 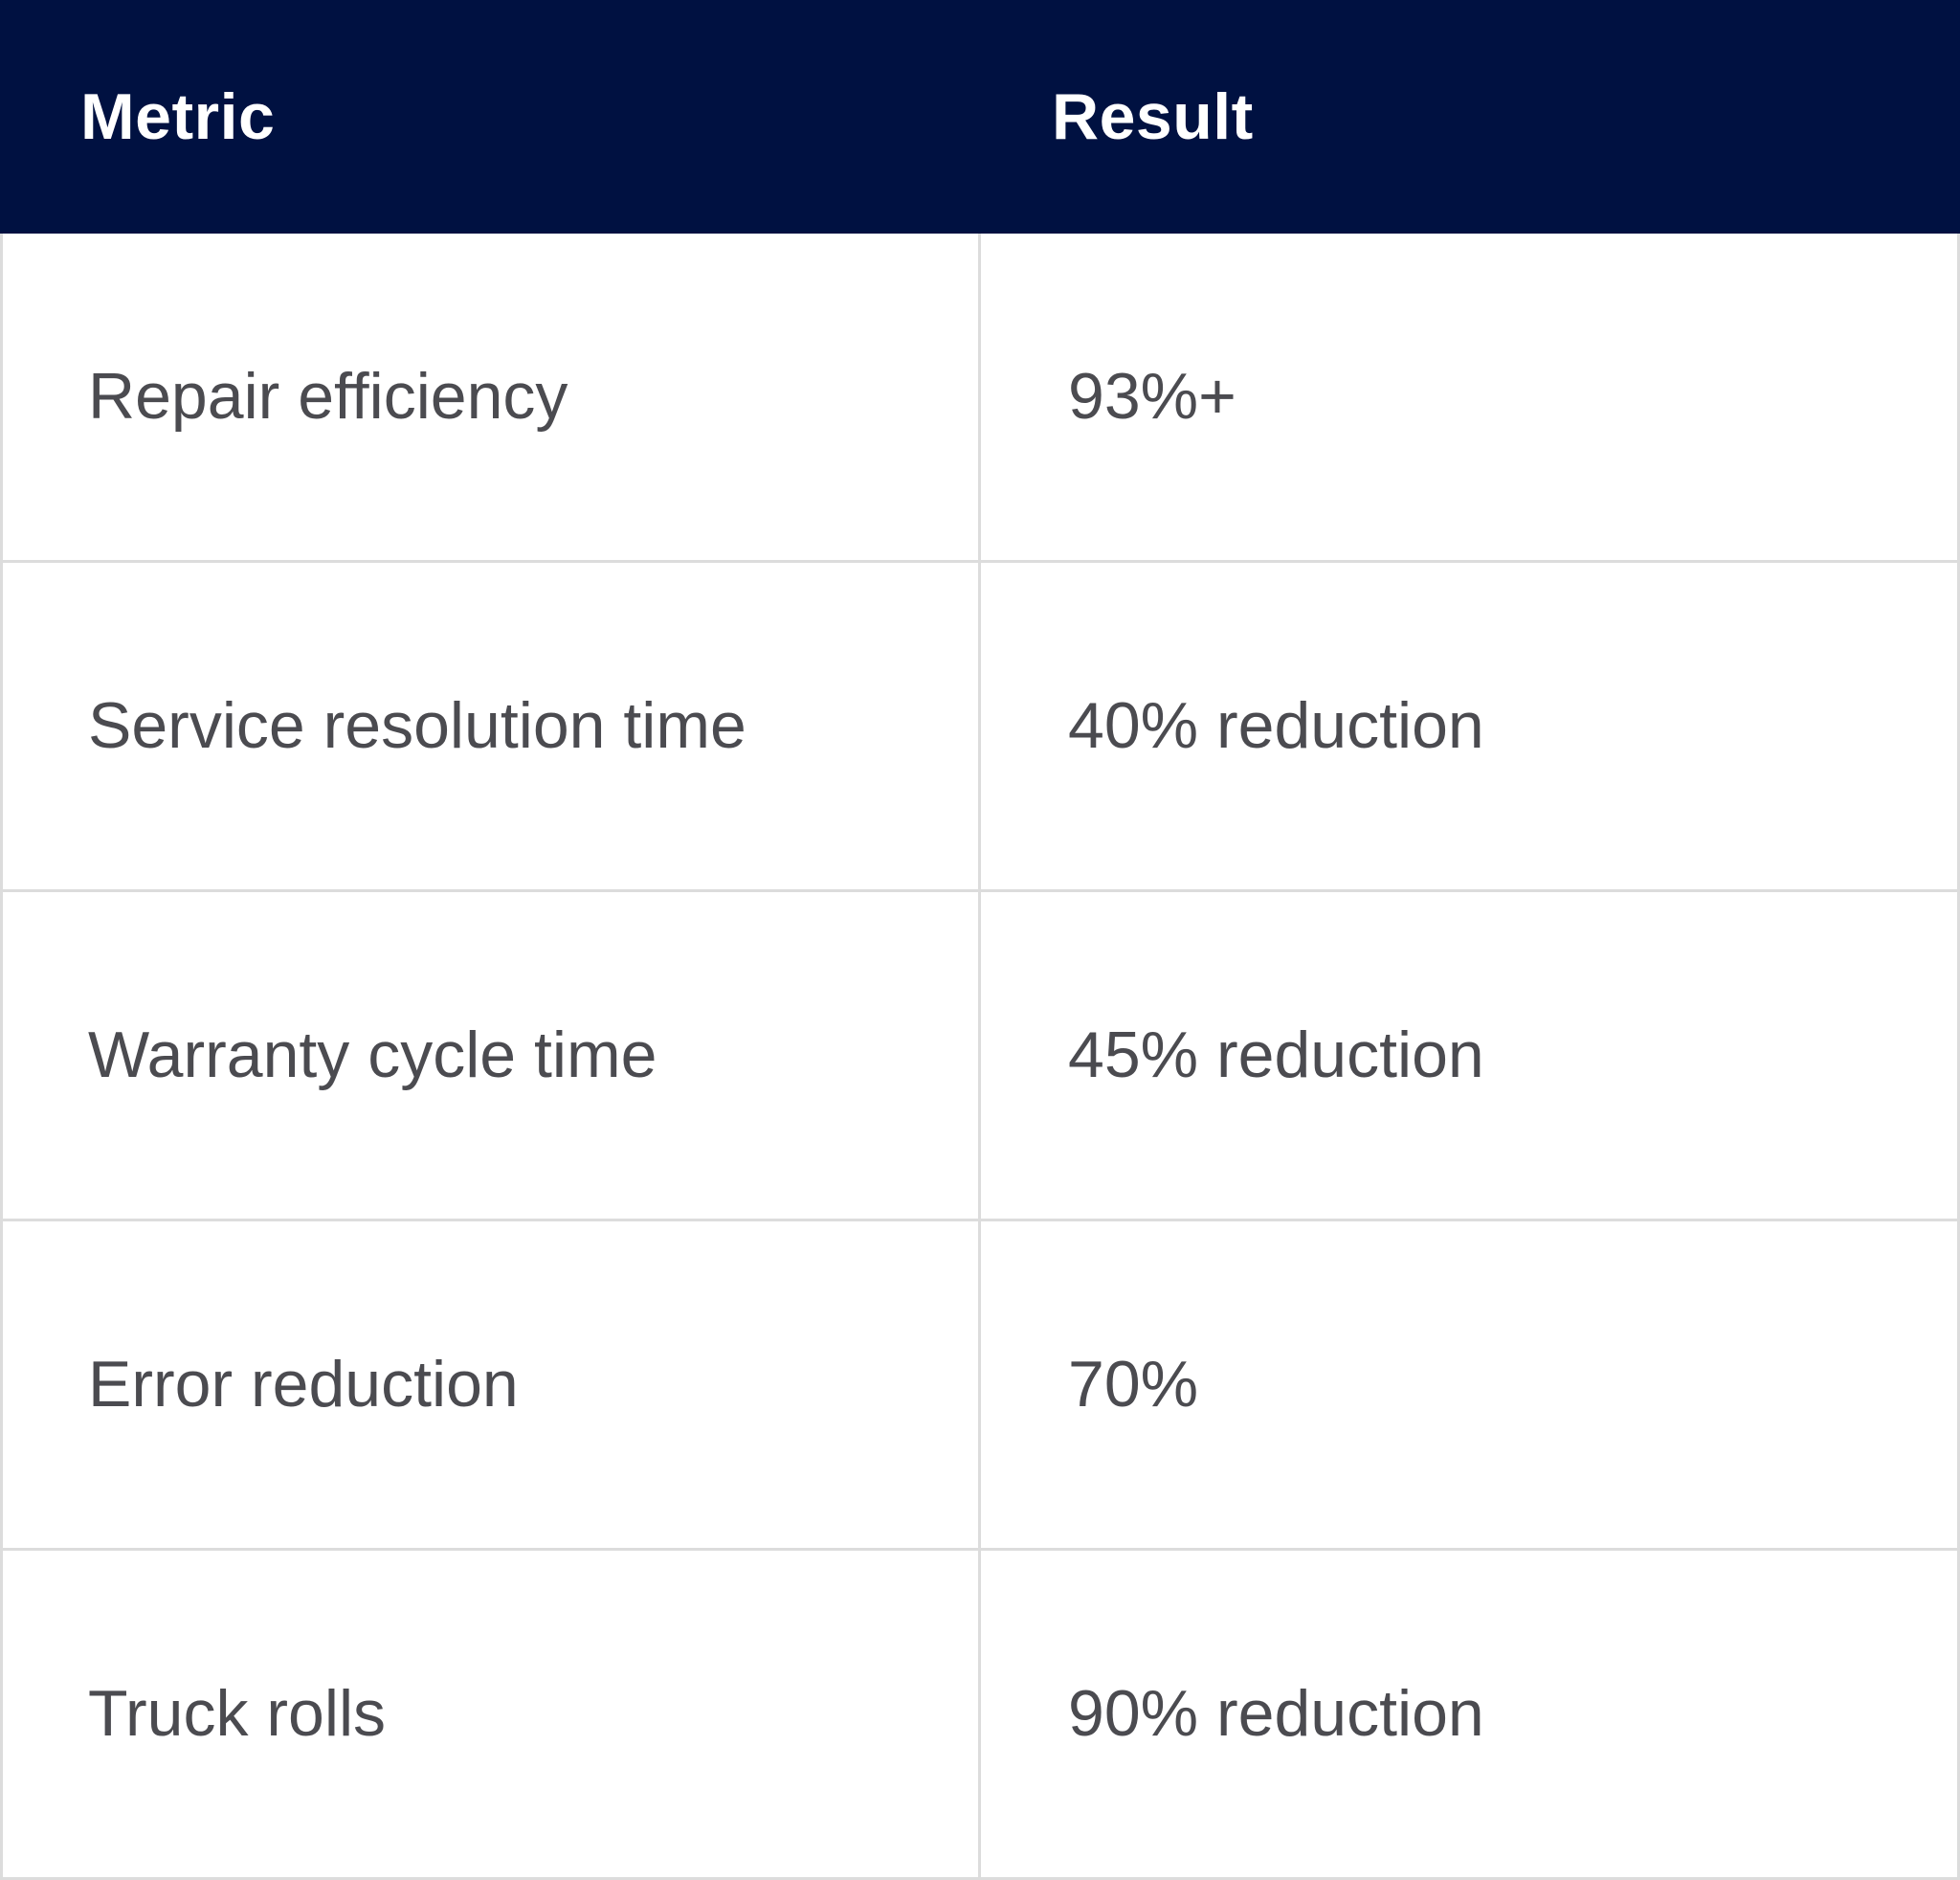 I want to click on metric-cell: Truck rolls, so click(x=238, y=1713).